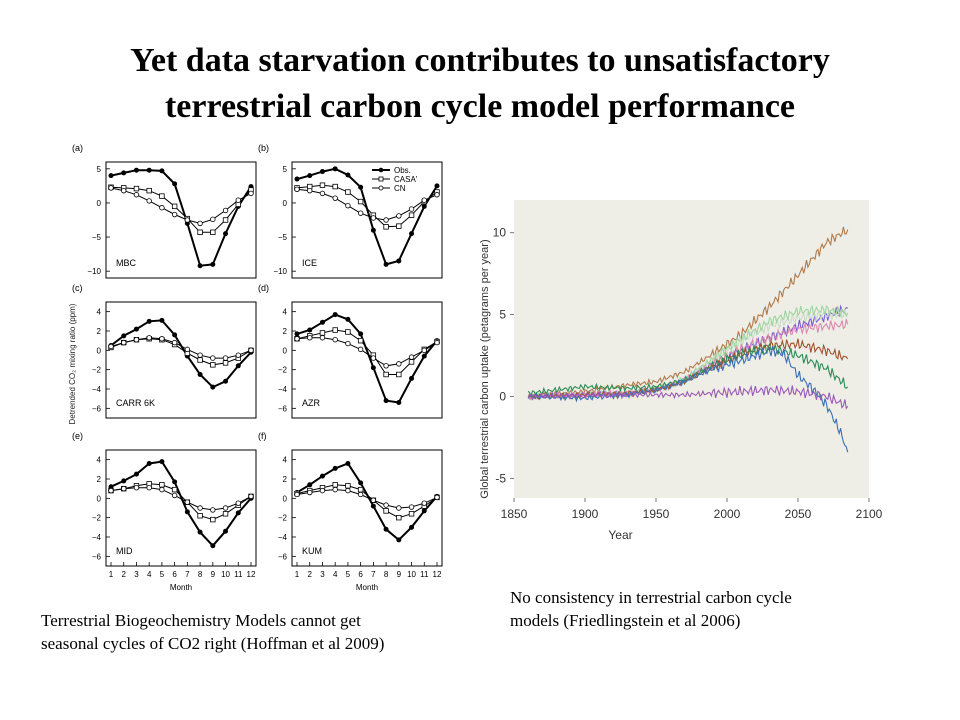 Image resolution: width=960 pixels, height=720 pixels. What do you see at coordinates (500, 478) in the screenshot?
I see `y-tick-label: -5` at bounding box center [500, 478].